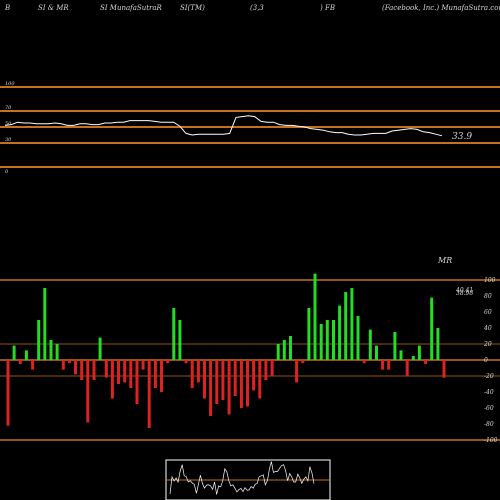 This screenshot has width=500, height=500. I want to click on mr-y-tick: 40, so click(487, 328).